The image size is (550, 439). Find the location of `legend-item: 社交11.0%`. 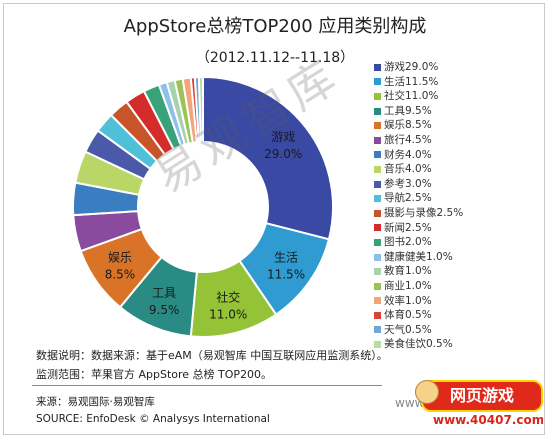

legend-item: 社交11.0% is located at coordinates (459, 96).